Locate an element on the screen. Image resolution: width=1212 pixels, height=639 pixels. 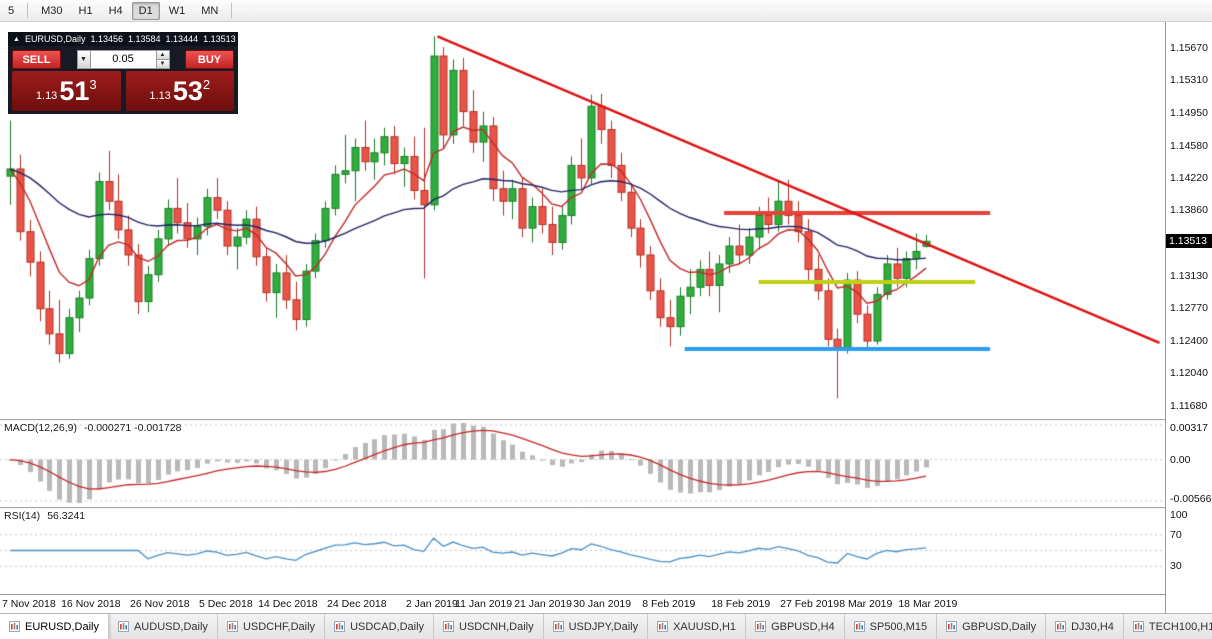
time-axis-label: 18 Mar 2019 is located at coordinates (928, 604).